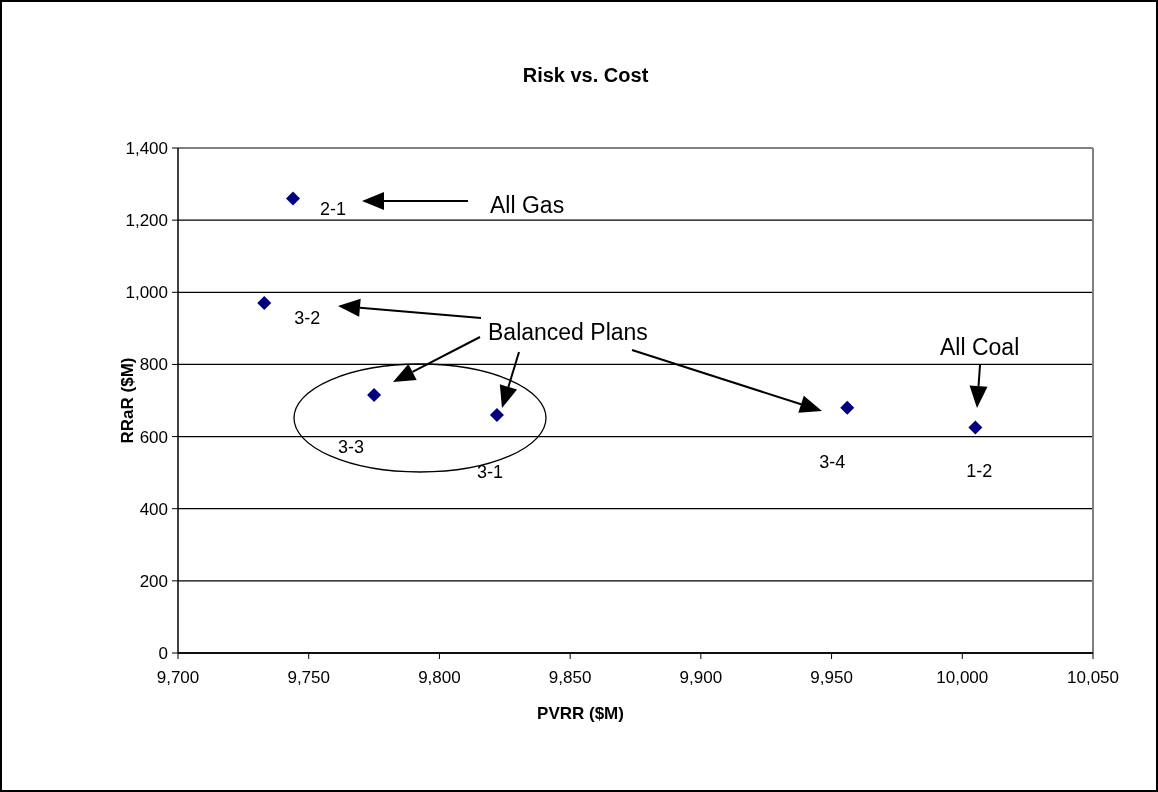  What do you see at coordinates (333, 208) in the screenshot?
I see `annotation: 2-1` at bounding box center [333, 208].